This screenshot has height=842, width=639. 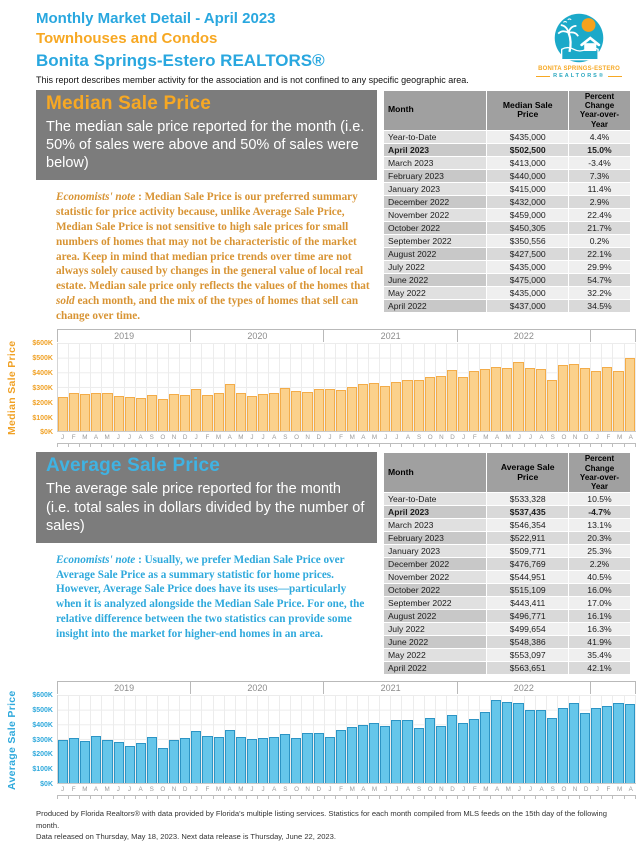 What do you see at coordinates (527, 149) in the screenshot?
I see `table-cell-price: $502,500` at bounding box center [527, 149].